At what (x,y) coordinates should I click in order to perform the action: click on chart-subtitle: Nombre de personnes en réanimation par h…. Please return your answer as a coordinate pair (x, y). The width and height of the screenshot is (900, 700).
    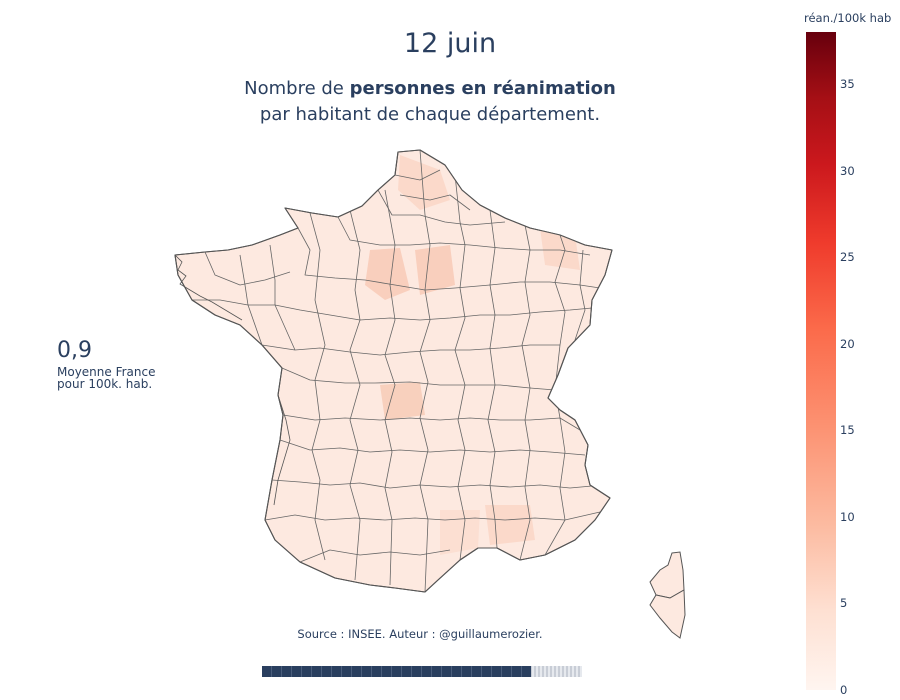
    Looking at the image, I should click on (430, 102).